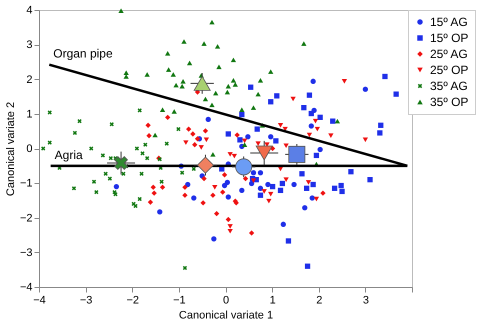 The image size is (480, 324). I want to click on x-tick-label: −1, so click(179, 300).